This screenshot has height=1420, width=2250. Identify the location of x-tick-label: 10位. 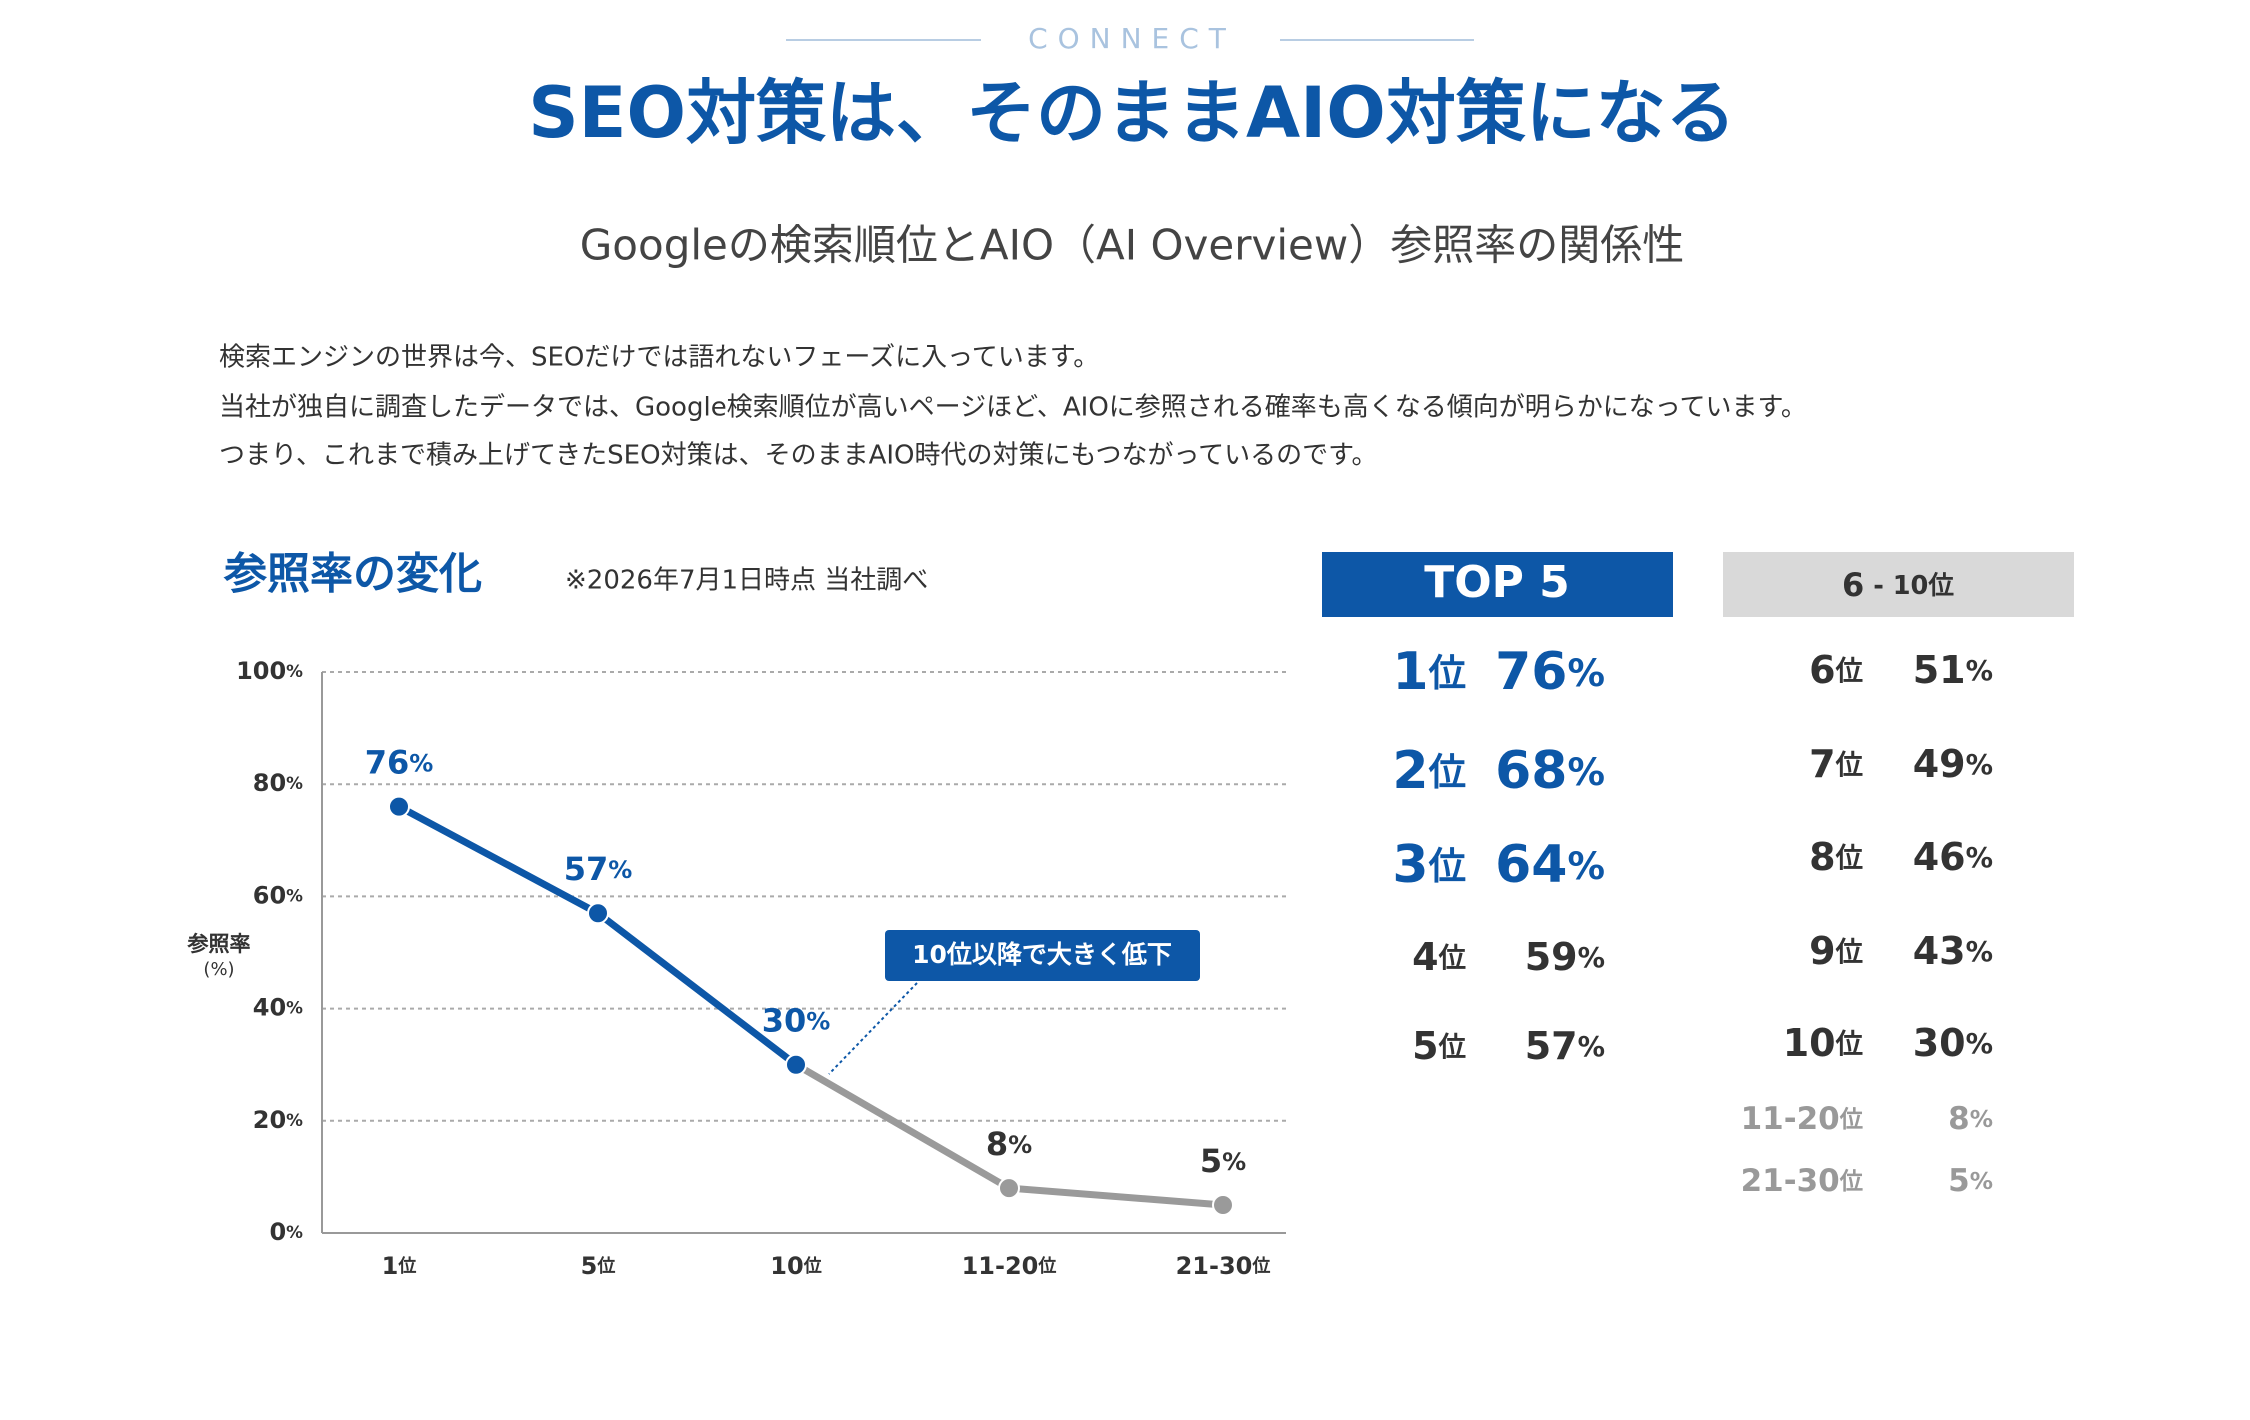
(795, 1266).